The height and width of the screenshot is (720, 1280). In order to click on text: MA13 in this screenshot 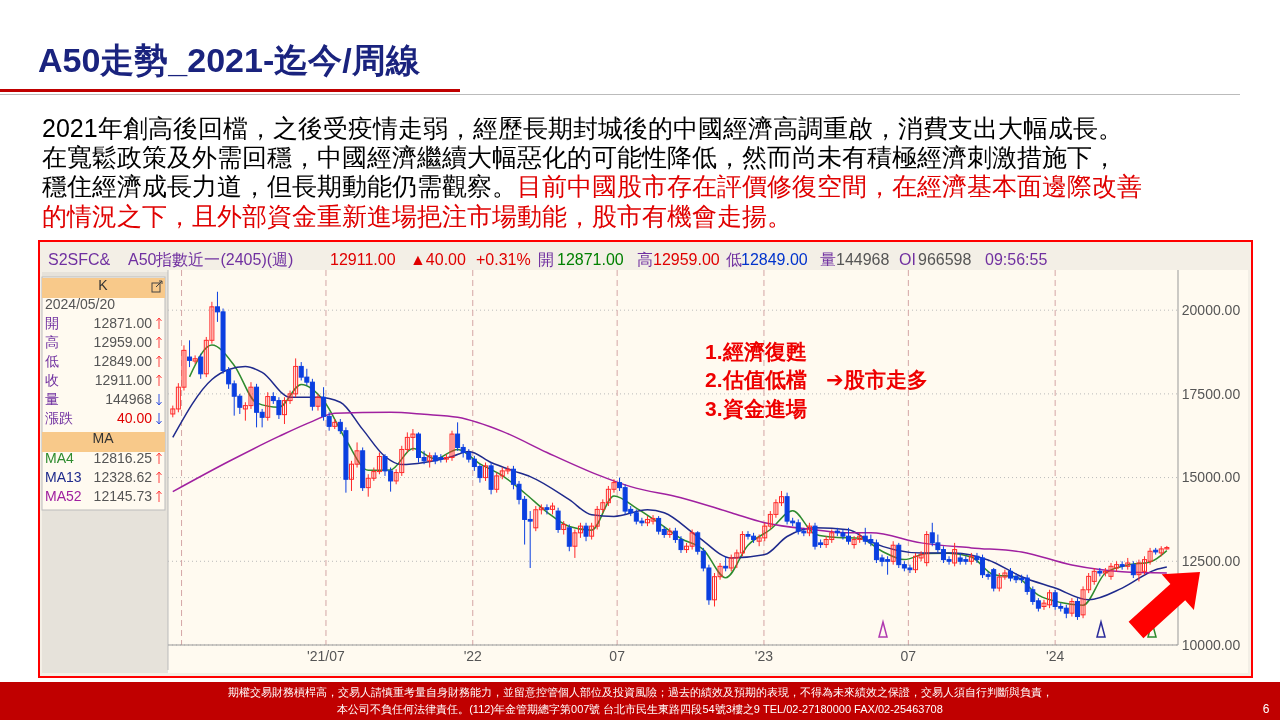, I will do `click(63, 477)`.